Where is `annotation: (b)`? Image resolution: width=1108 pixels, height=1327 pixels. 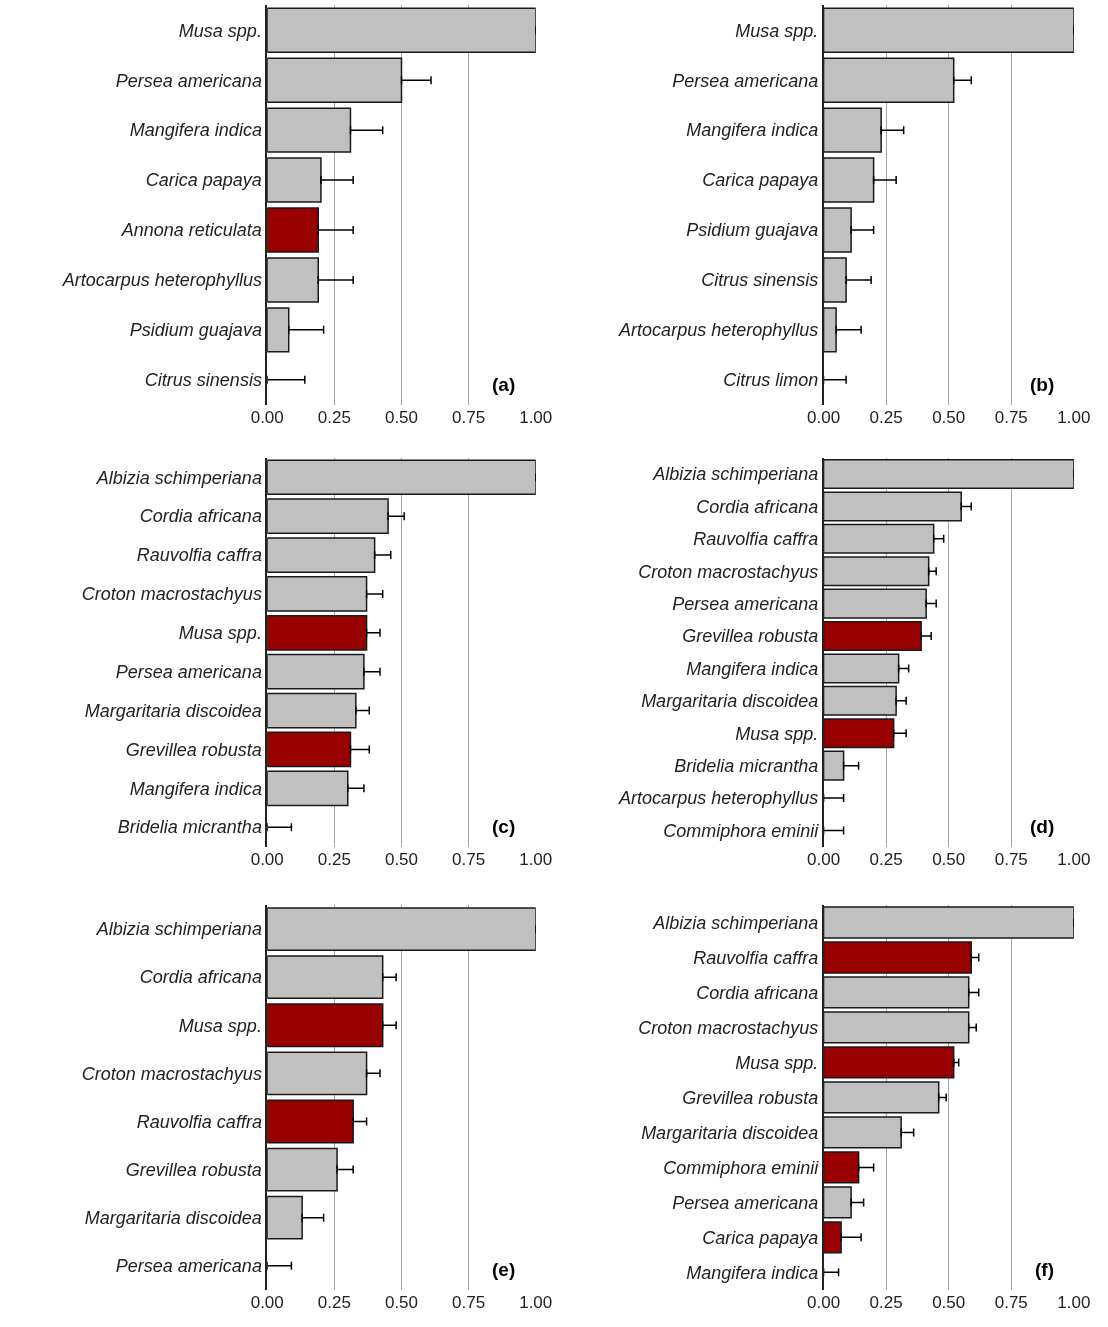 annotation: (b) is located at coordinates (1042, 384).